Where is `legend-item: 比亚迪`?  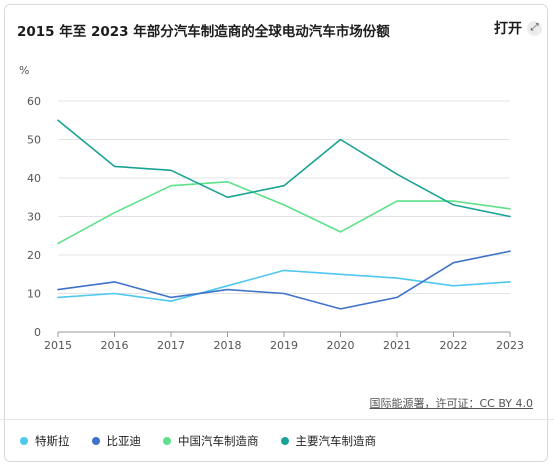
legend-item: 比亚迪 is located at coordinates (116, 441).